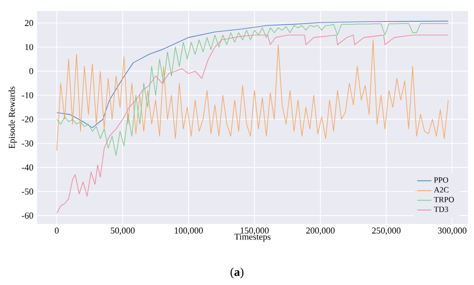 This screenshot has width=474, height=285. I want to click on y-tick-label: 0, so click(31, 71).